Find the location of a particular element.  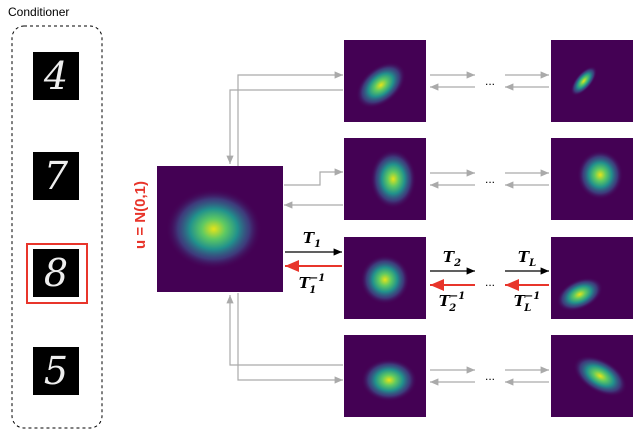

transform-label: T−1 2 is located at coordinates (452, 302).